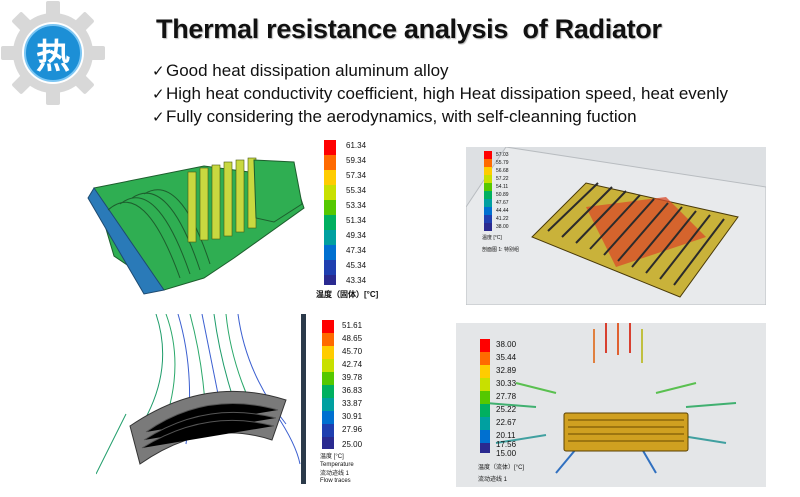  What do you see at coordinates (352, 338) in the screenshot?
I see `scale-label: 48.65` at bounding box center [352, 338].